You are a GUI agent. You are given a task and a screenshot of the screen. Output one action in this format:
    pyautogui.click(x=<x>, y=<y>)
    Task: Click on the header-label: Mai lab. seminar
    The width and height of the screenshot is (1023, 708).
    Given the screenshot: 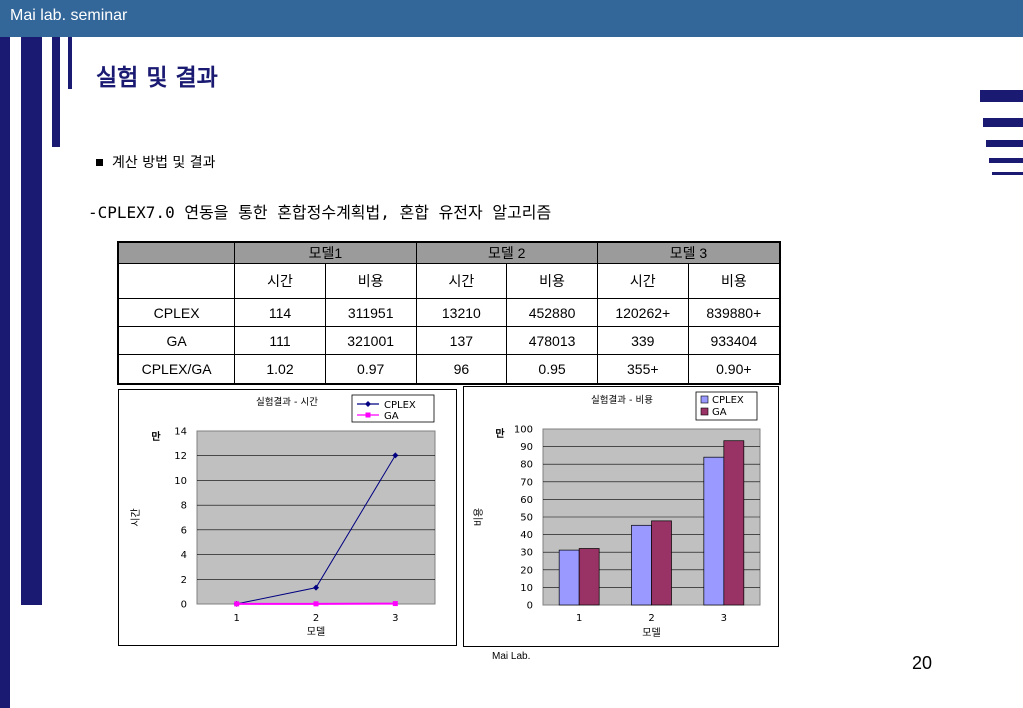 What is the action you would take?
    pyautogui.click(x=69, y=15)
    